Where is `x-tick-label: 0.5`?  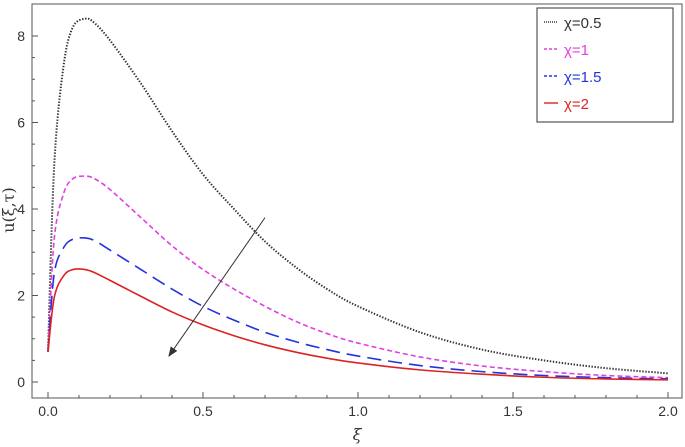
x-tick-label: 0.5 is located at coordinates (203, 411).